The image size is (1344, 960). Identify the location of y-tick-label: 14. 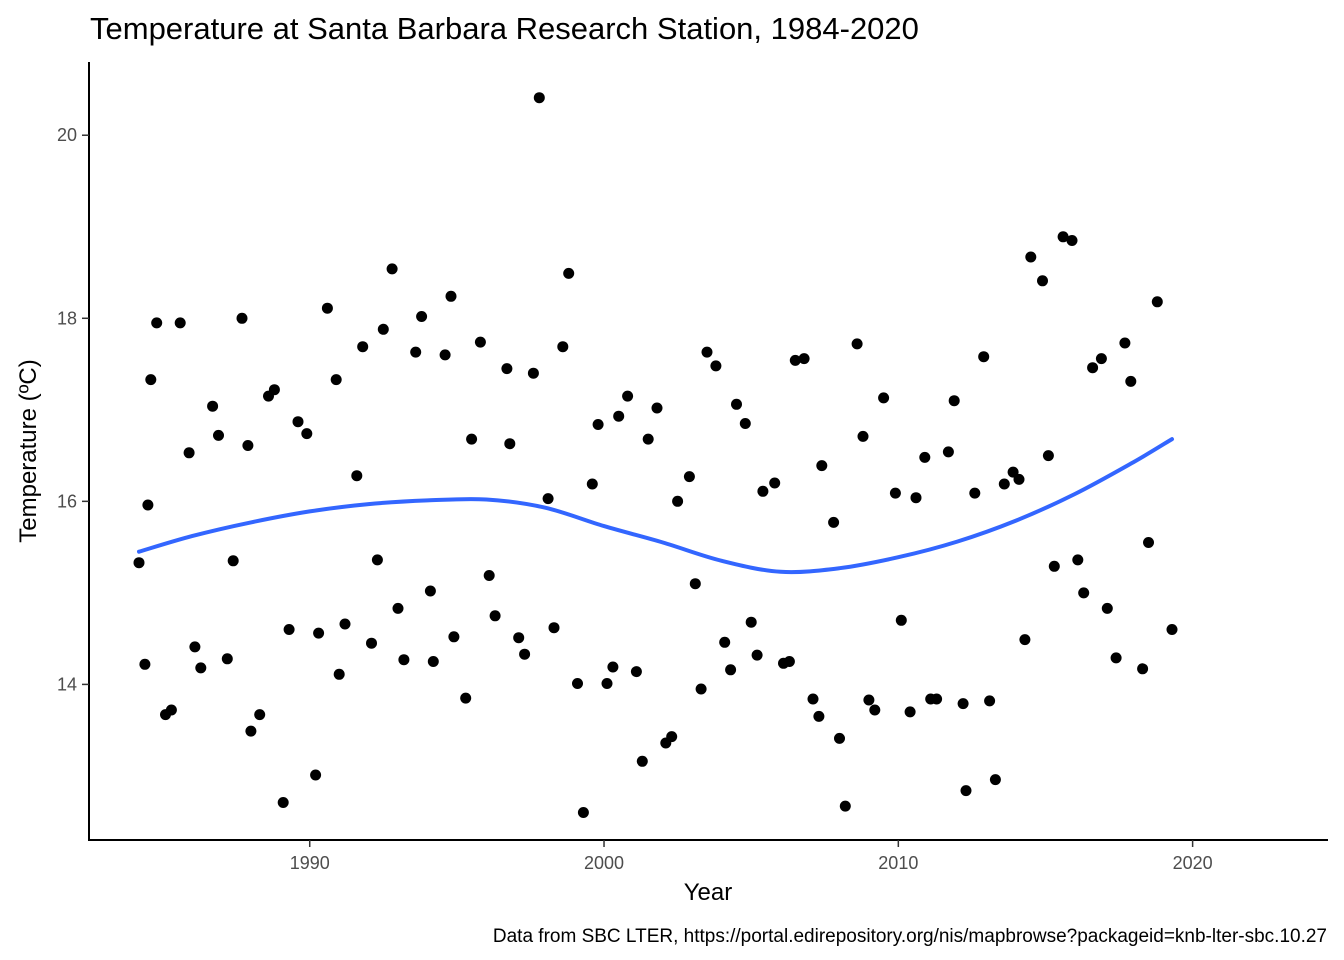
(67, 684).